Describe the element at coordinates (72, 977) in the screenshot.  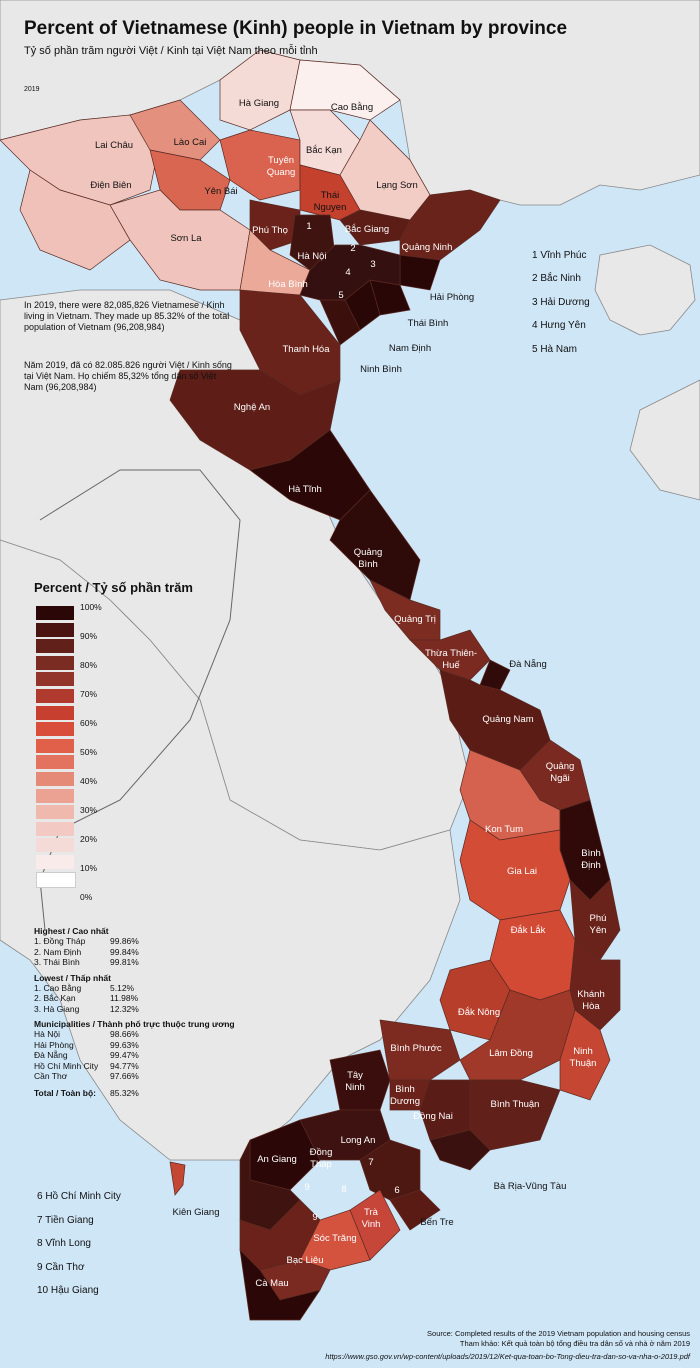
I see `ranking-header: Lowest / Thấp nhất` at that location.